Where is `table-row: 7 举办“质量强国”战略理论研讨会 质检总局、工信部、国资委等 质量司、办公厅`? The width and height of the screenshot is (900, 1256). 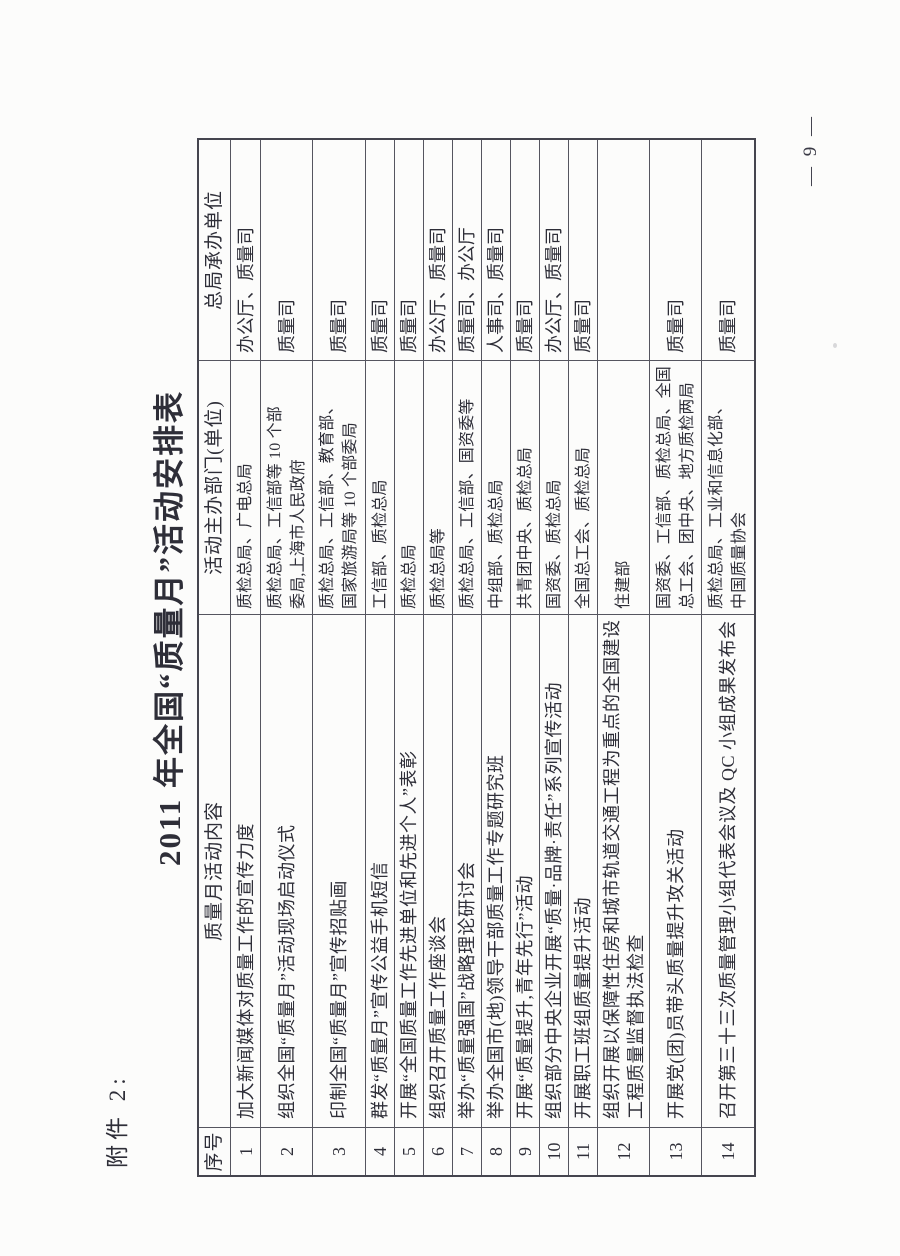
table-row: 7 举办“质量强国”战略理论研讨会 质检总局、工信部、国资委等 质量司、办公厅 is located at coordinates (466, 657).